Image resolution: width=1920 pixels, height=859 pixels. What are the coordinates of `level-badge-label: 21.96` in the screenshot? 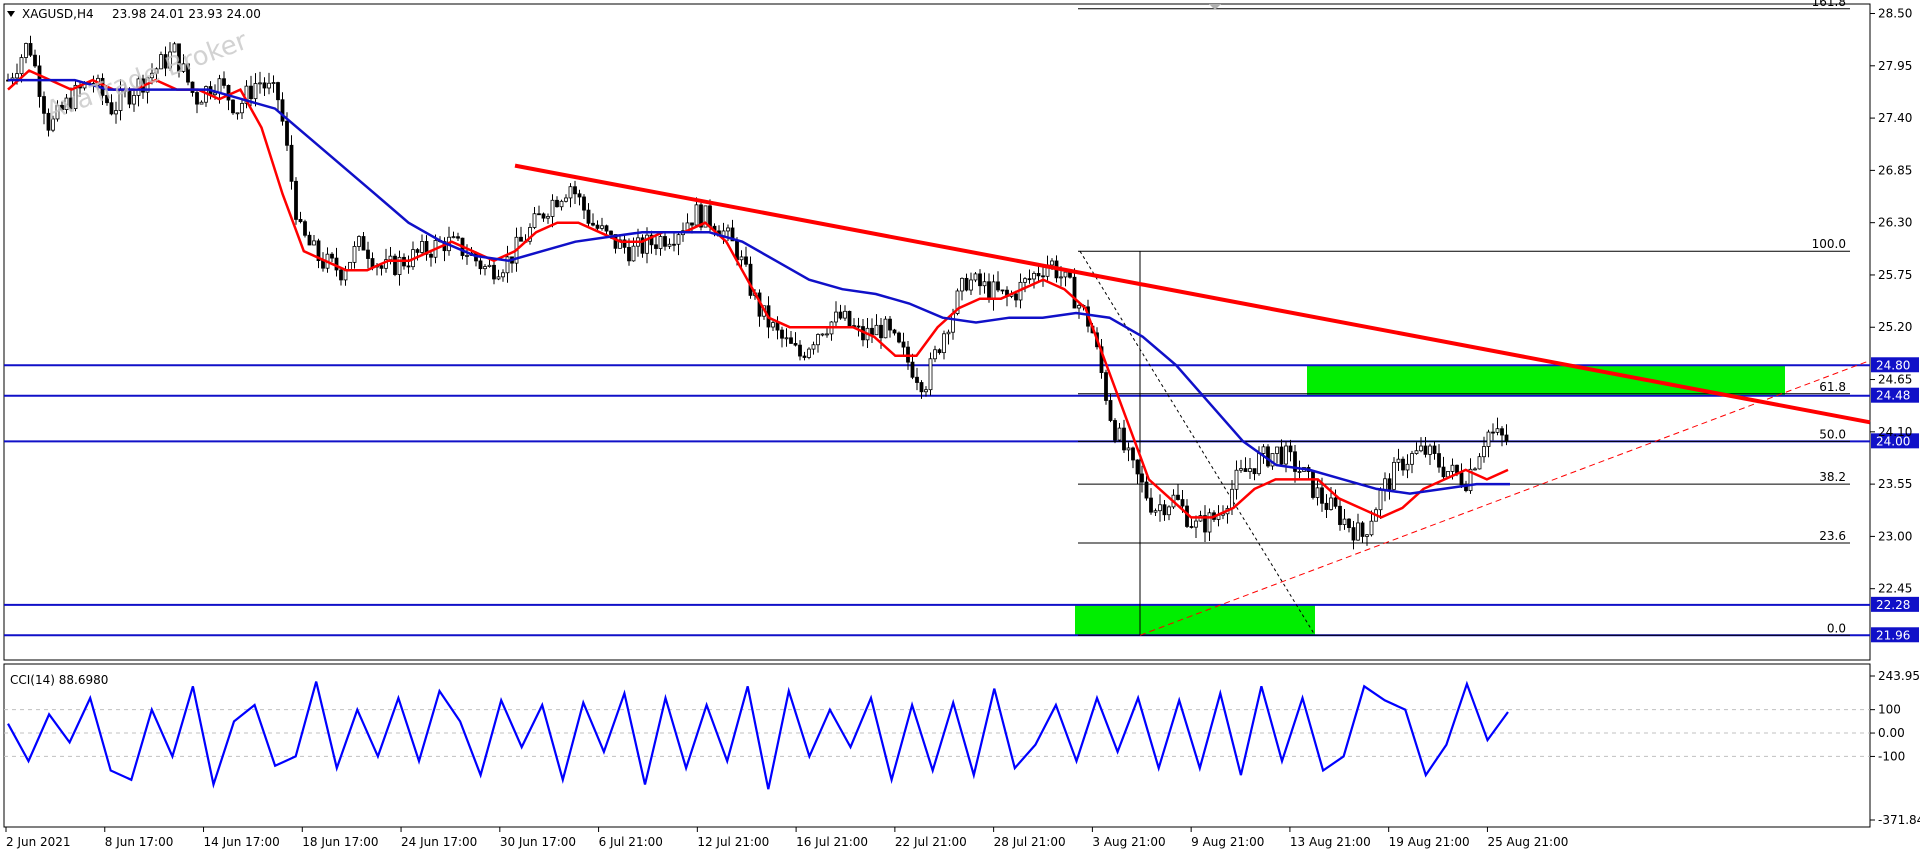 It's located at (1893, 635).